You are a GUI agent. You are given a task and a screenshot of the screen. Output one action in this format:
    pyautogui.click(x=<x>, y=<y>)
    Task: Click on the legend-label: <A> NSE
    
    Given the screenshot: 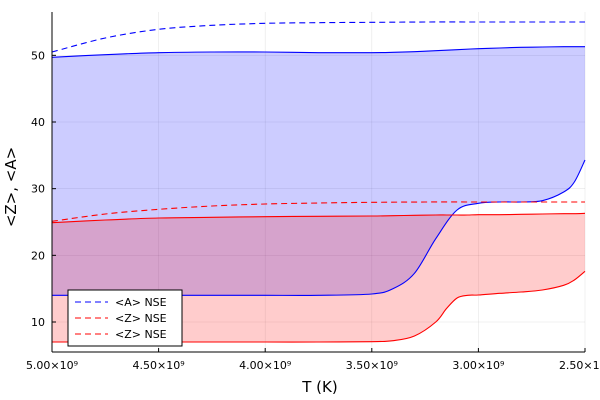 What is the action you would take?
    pyautogui.click(x=141, y=302)
    